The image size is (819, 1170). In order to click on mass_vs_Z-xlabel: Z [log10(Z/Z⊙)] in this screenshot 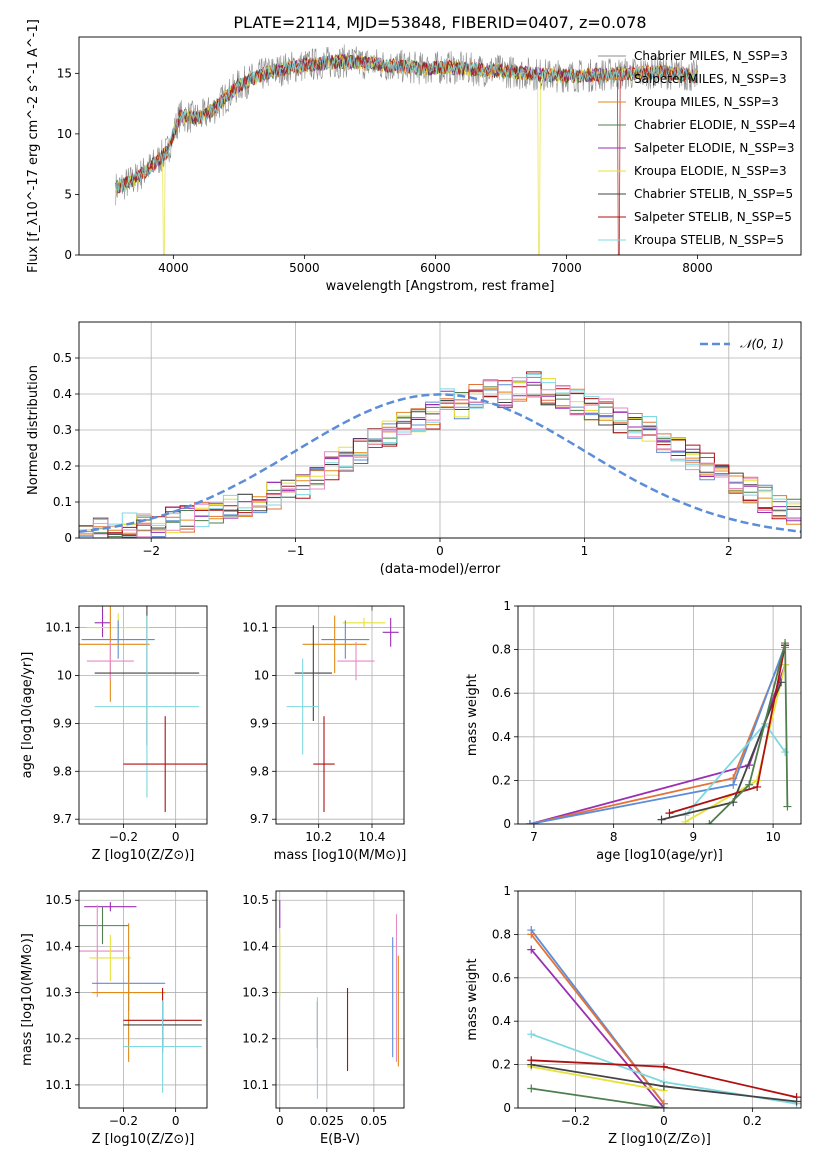, I will do `click(143, 1139)`.